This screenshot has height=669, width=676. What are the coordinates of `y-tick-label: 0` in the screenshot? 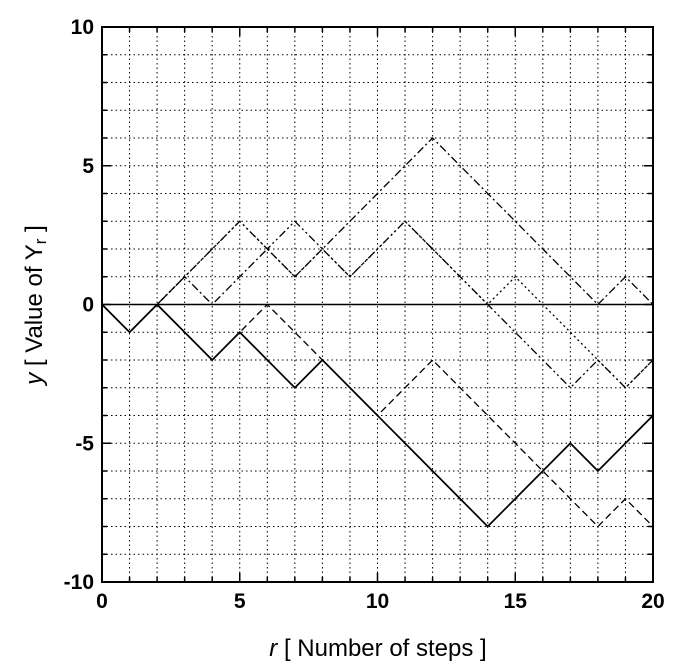 It's located at (88, 305).